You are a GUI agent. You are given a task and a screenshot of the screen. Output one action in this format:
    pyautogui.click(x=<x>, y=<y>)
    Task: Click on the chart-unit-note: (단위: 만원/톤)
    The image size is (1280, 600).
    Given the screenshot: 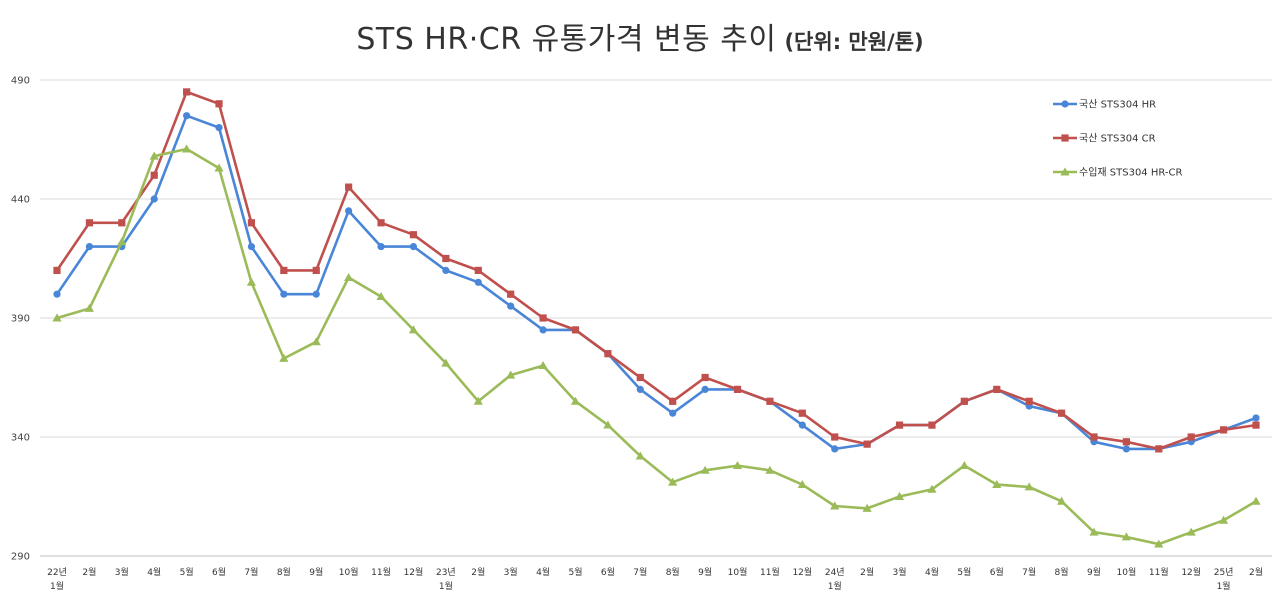 What is the action you would take?
    pyautogui.click(x=854, y=42)
    